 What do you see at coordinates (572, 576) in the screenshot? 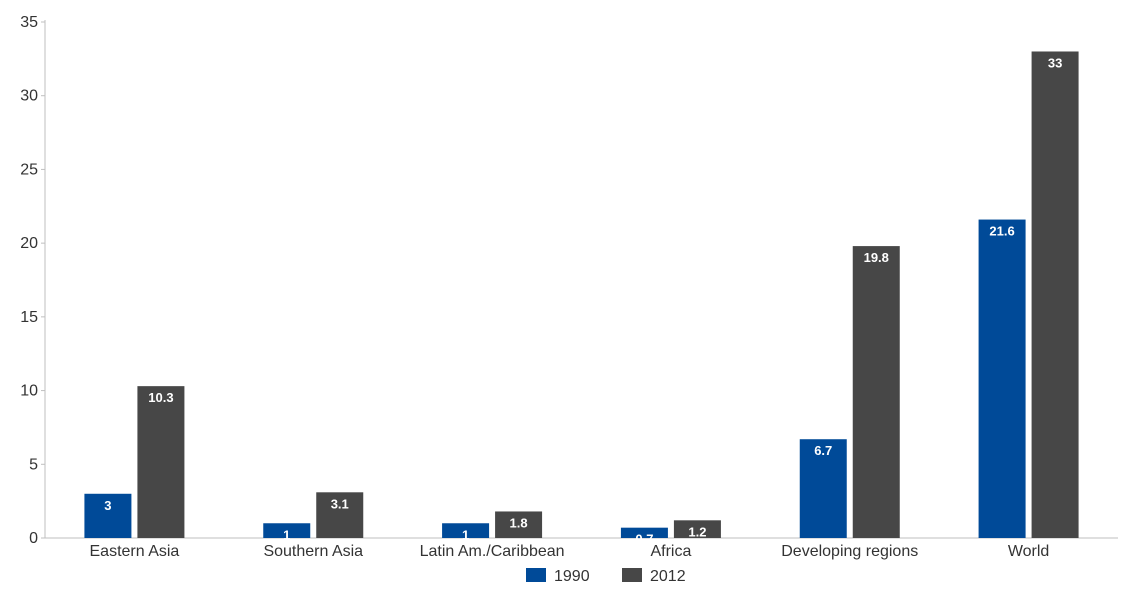
I see `legend-label-1990: 1990` at bounding box center [572, 576].